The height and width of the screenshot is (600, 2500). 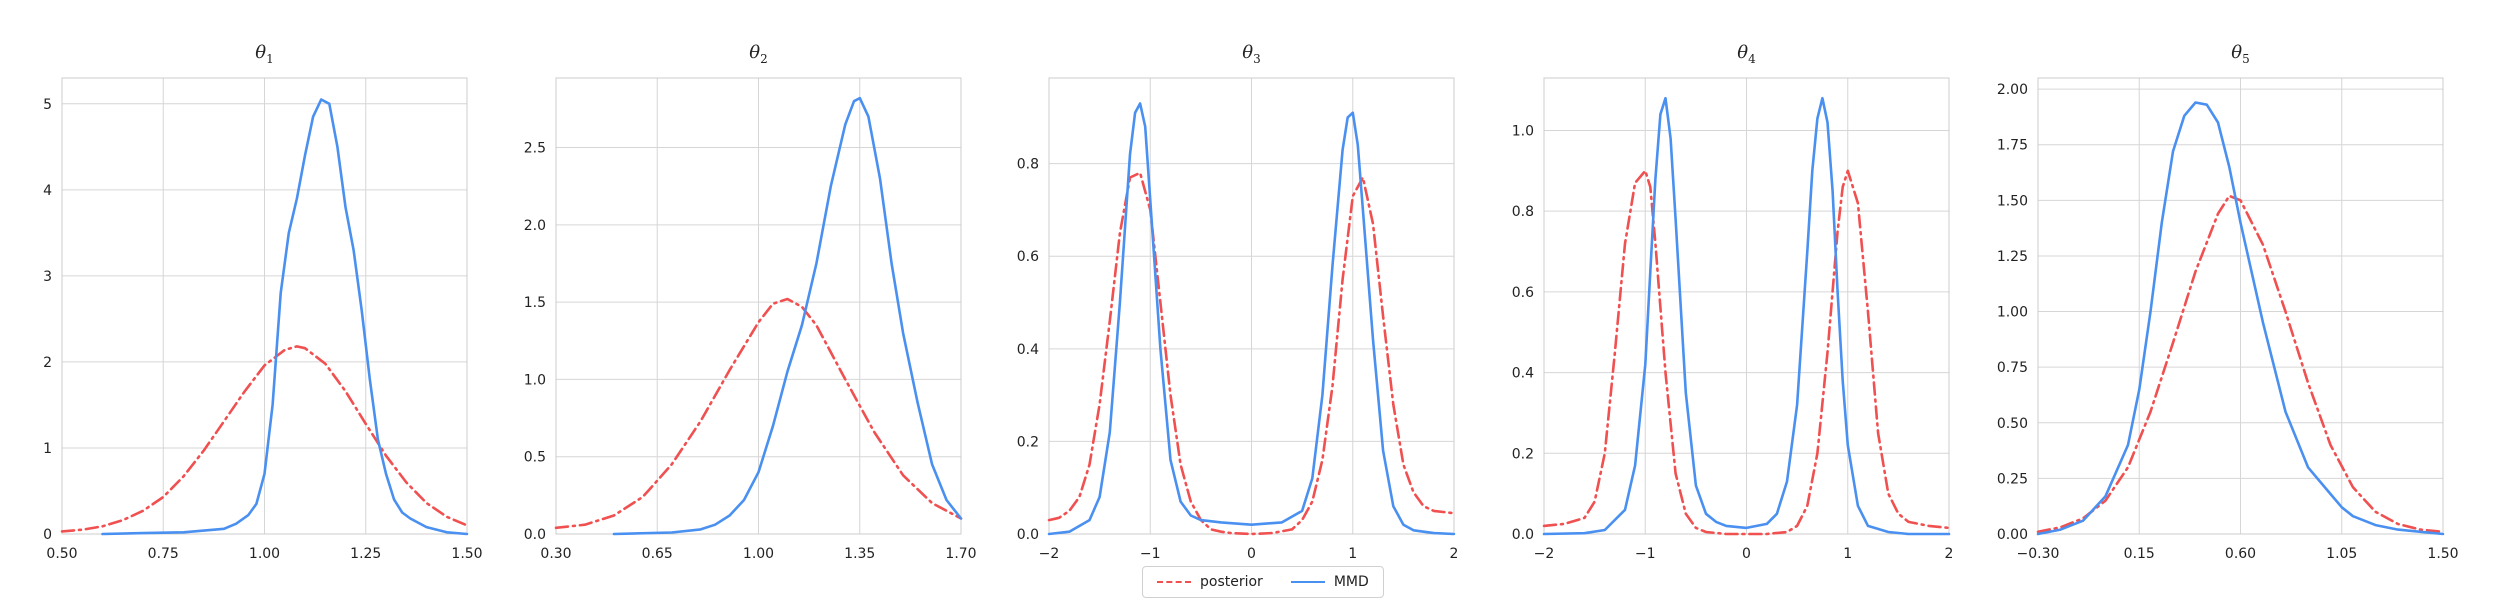 I want to click on y-tick-label: 0.75, so click(x=2012, y=368).